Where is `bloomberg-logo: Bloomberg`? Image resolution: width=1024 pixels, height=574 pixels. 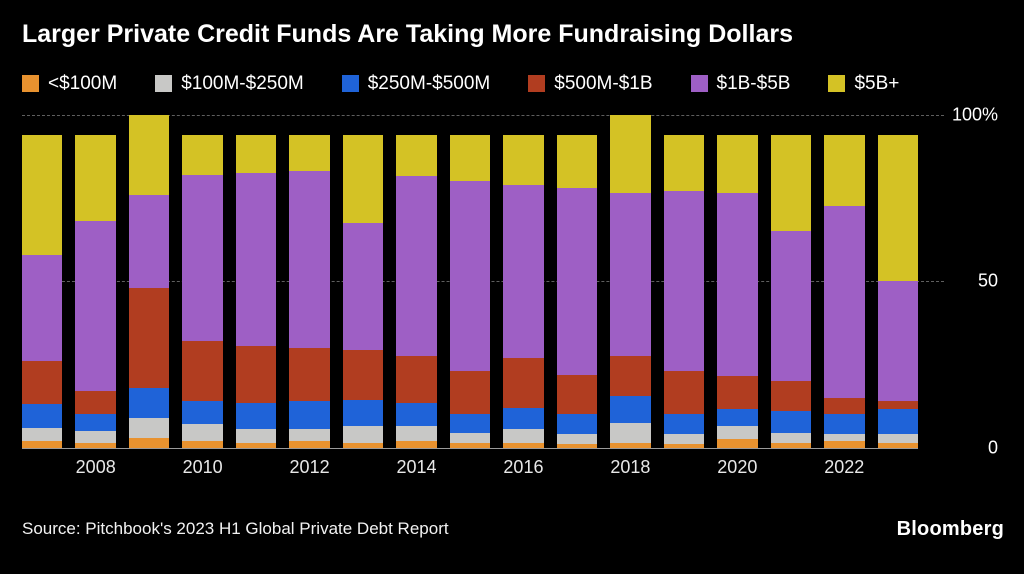 bloomberg-logo: Bloomberg is located at coordinates (950, 528).